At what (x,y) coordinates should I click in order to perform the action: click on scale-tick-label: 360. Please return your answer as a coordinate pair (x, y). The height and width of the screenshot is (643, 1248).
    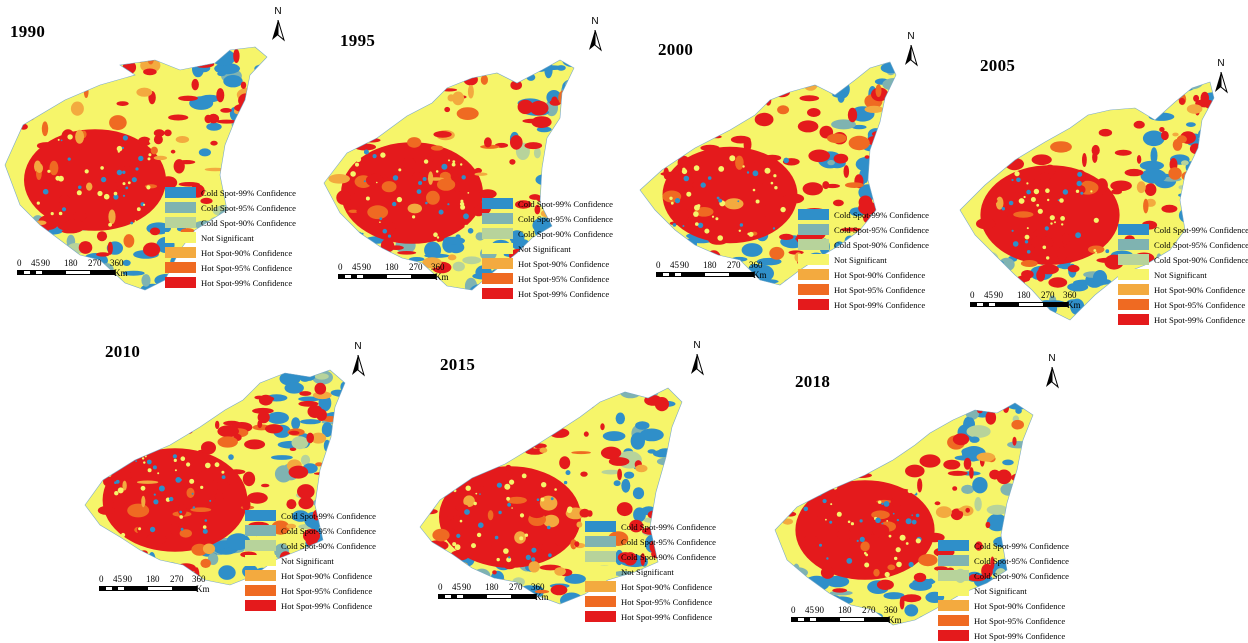
    Looking at the image, I should click on (199, 579).